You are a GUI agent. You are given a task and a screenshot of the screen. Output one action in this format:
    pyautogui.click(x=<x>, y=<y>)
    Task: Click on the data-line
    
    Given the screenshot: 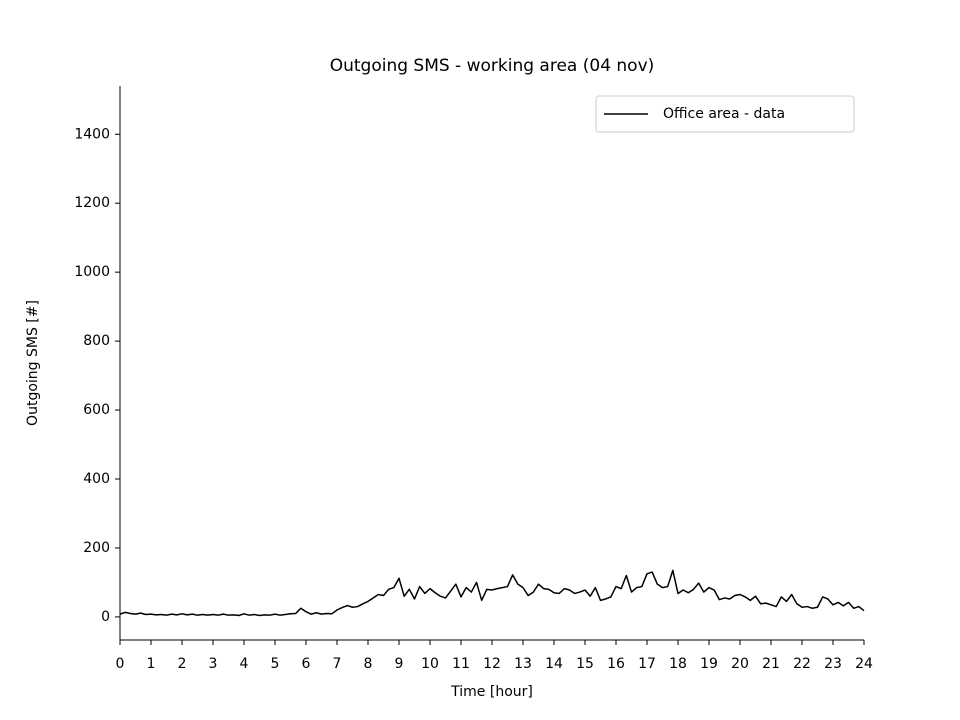 What is the action you would take?
    pyautogui.click(x=492, y=593)
    